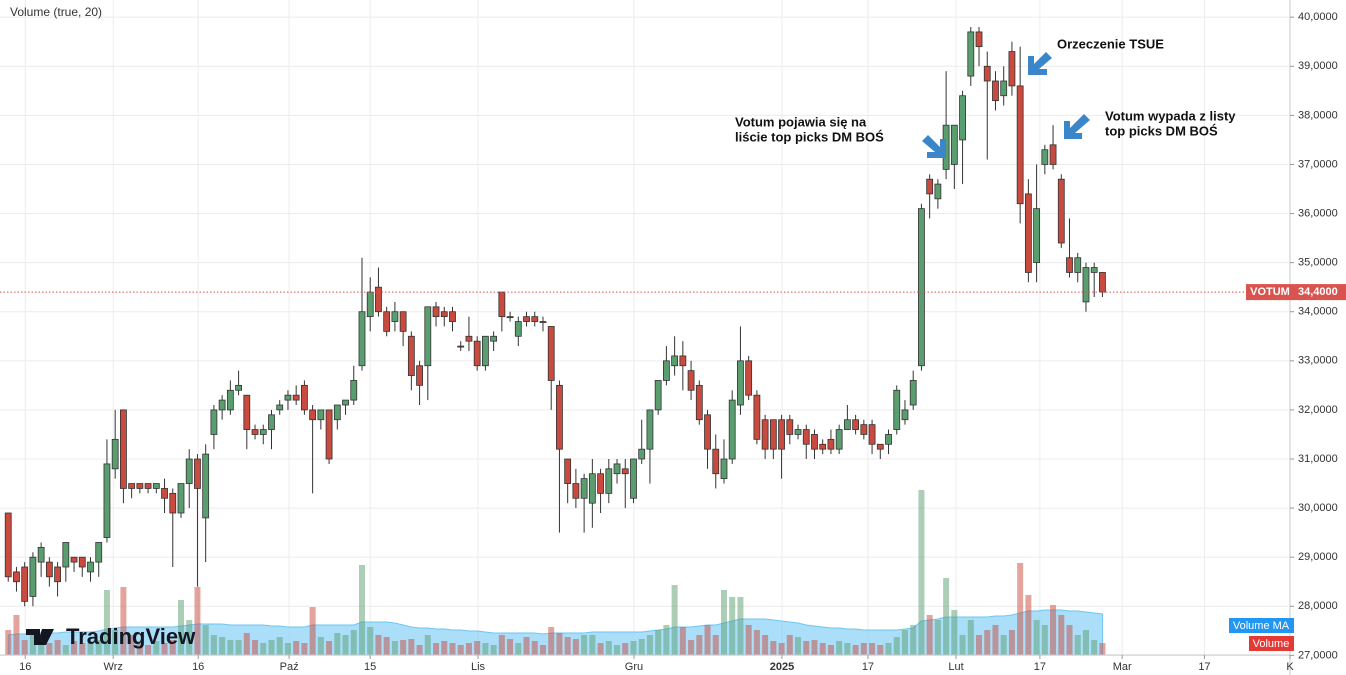  Describe the element at coordinates (1261, 626) in the screenshot. I see `legend-text: Volume MA` at that location.